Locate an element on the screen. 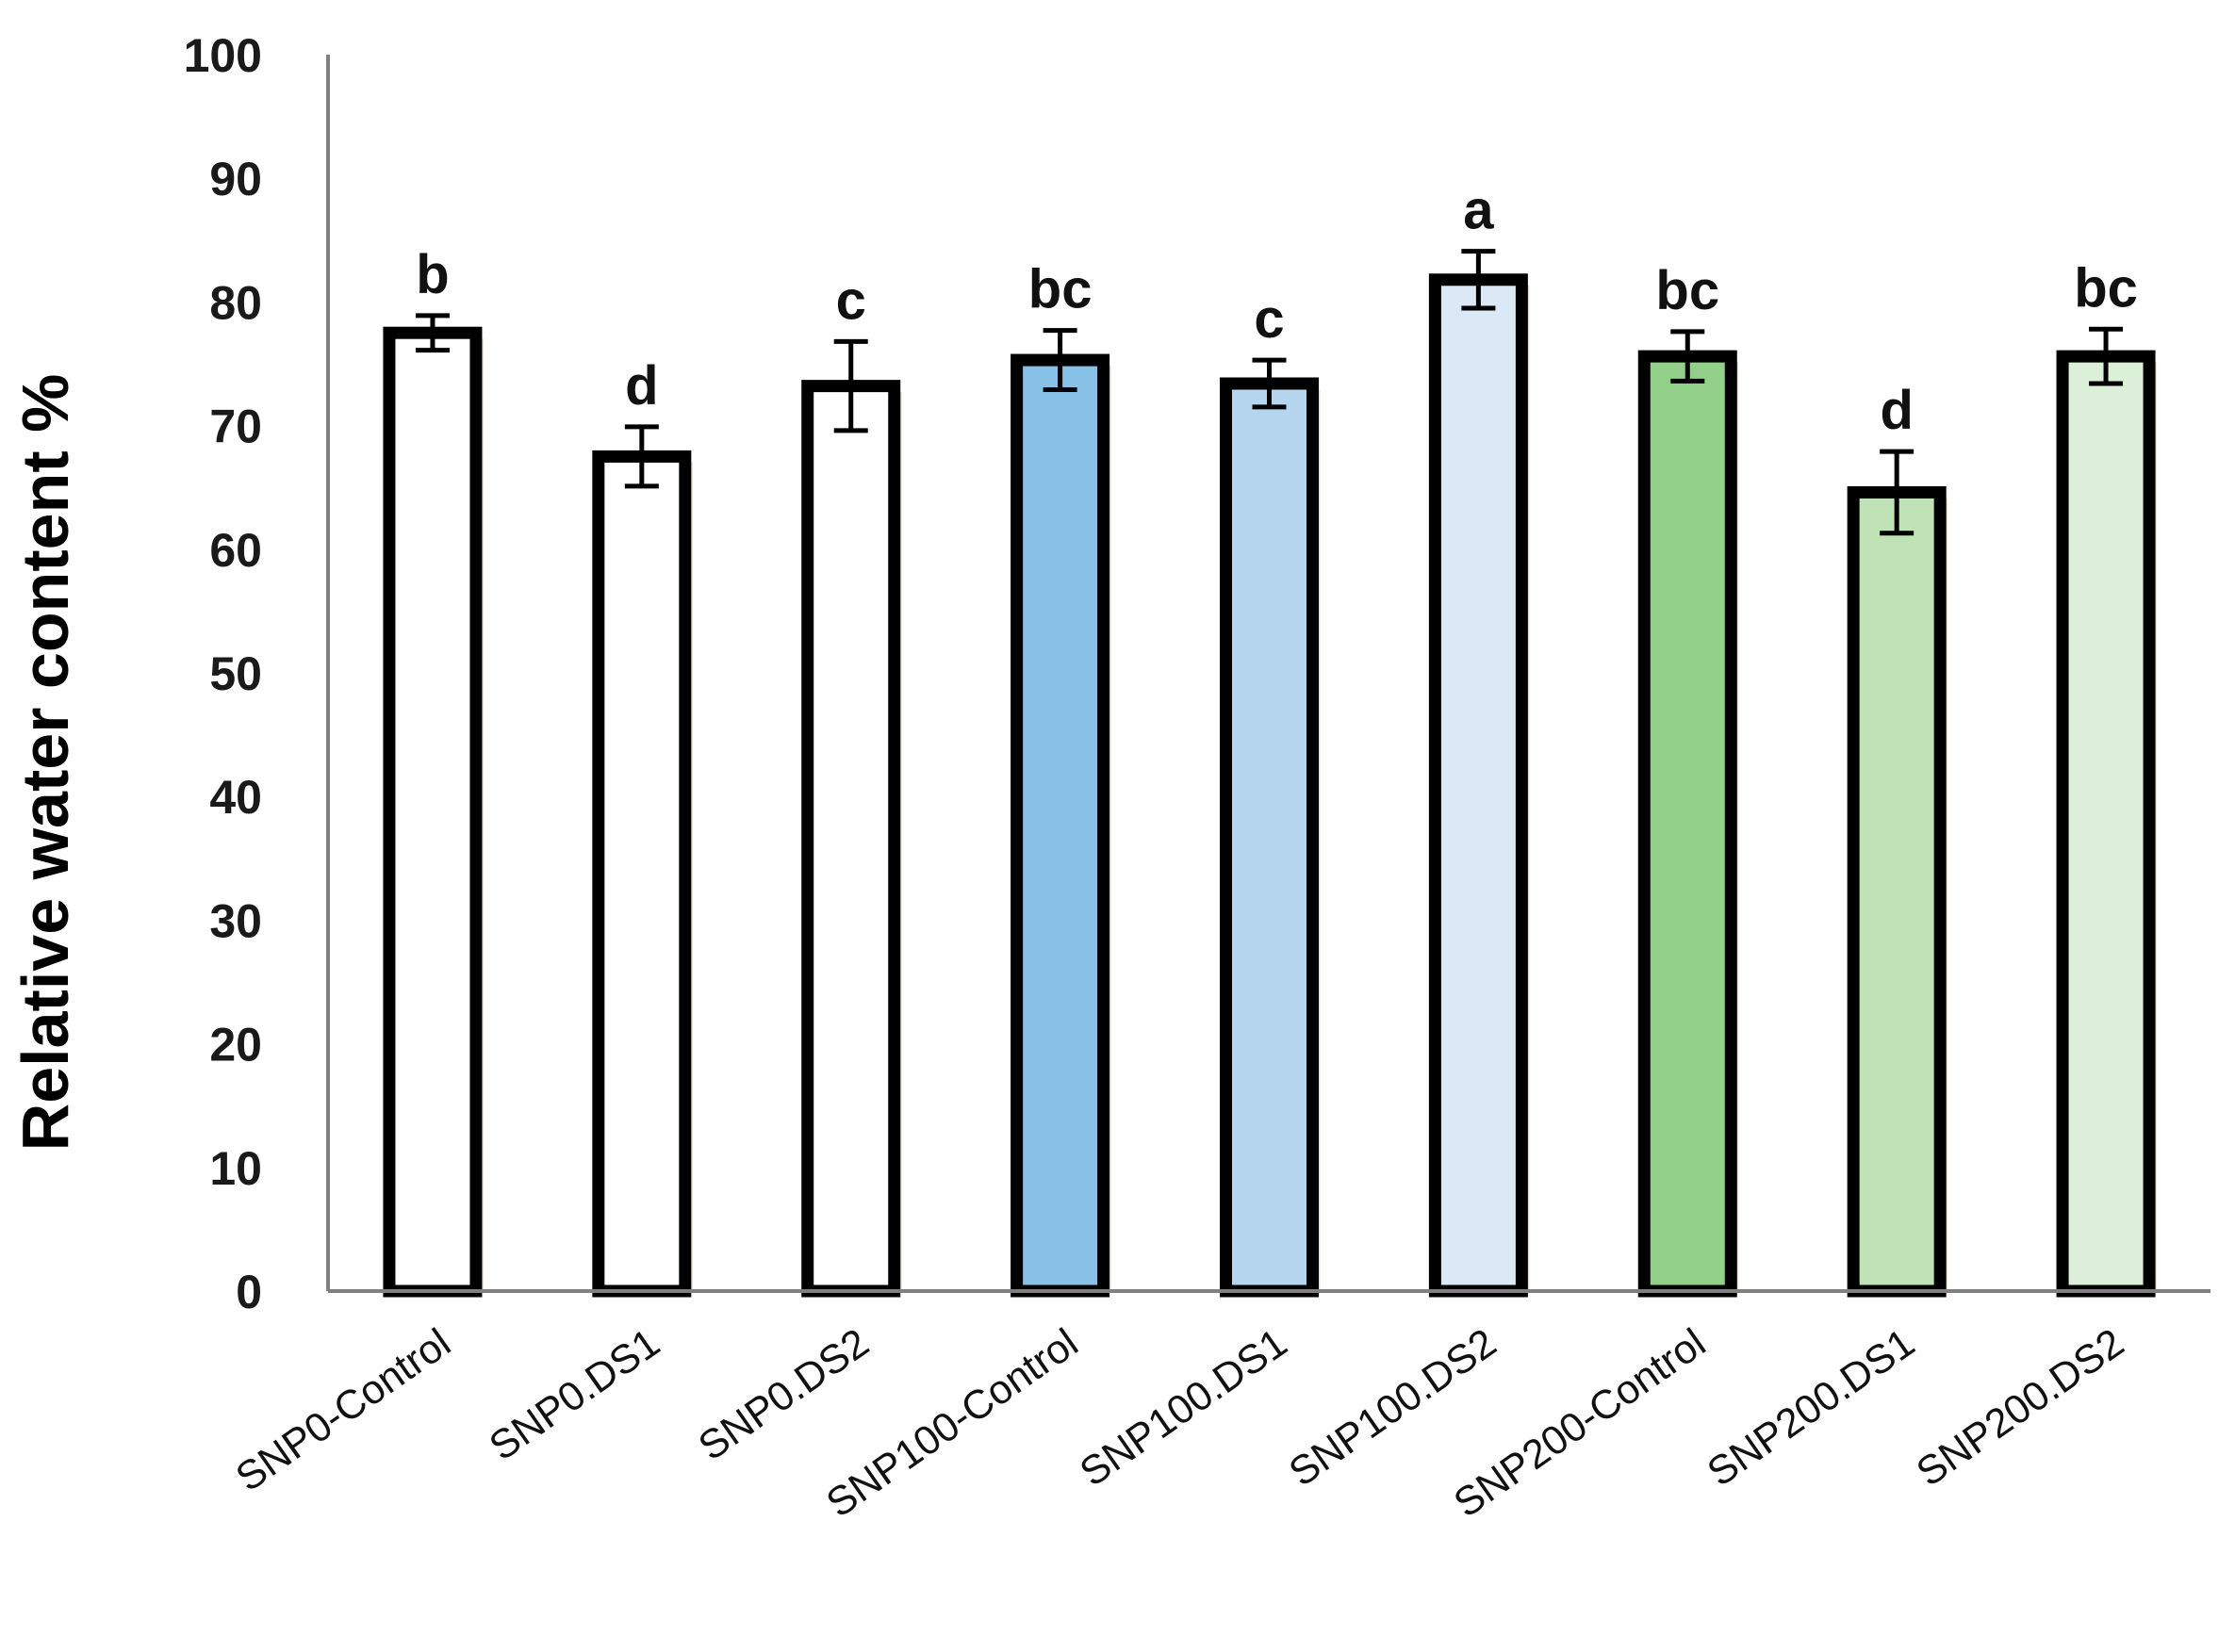  y-tick-label: 70 is located at coordinates (235, 427).